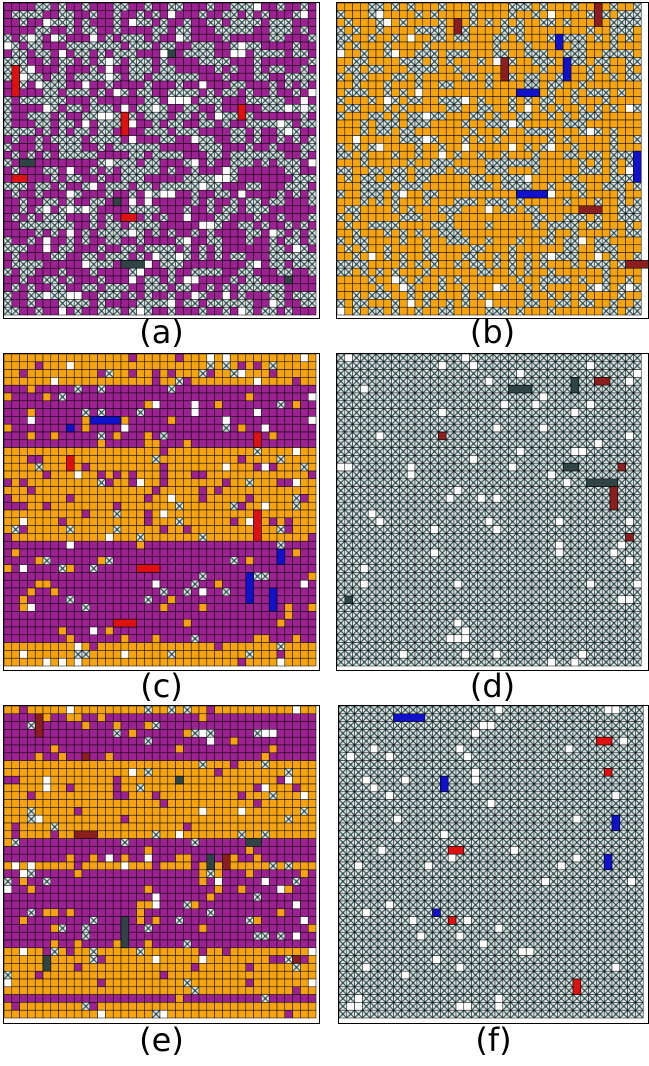 This screenshot has height=1066, width=649. What do you see at coordinates (492, 512) in the screenshot?
I see `grid-d` at bounding box center [492, 512].